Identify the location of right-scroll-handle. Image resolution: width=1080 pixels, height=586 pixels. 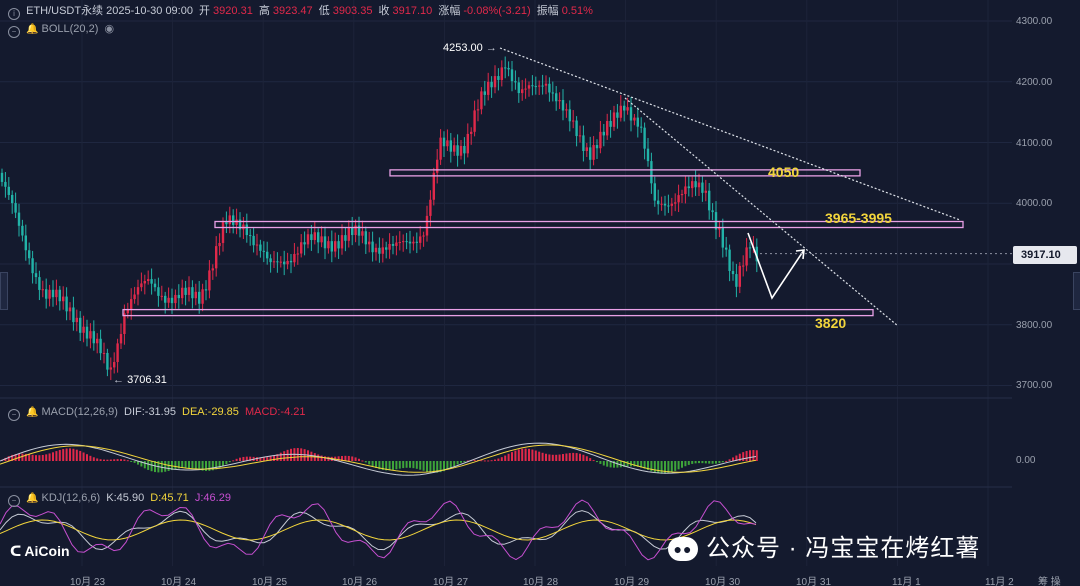
(1076, 291).